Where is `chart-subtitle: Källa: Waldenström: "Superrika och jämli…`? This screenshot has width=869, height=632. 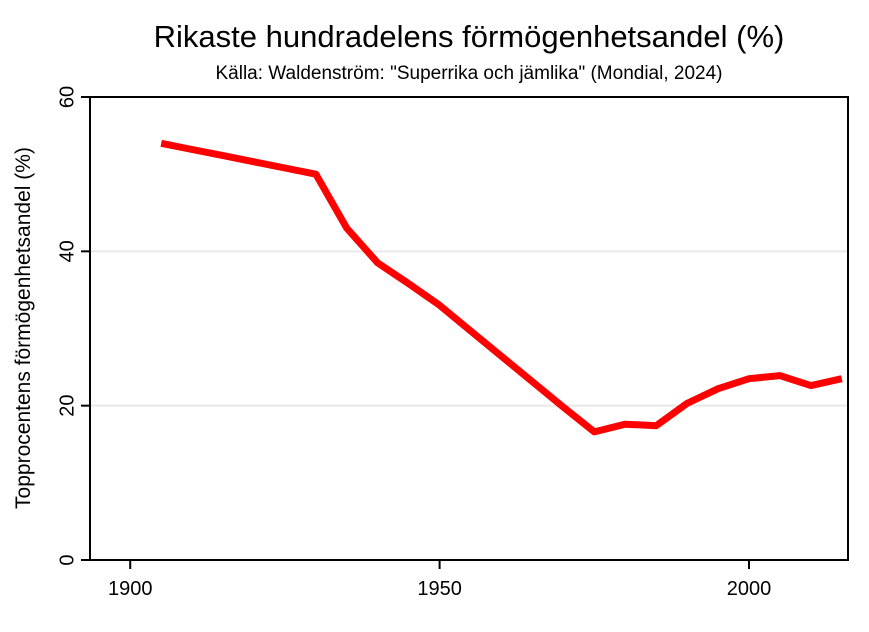
chart-subtitle: Källa: Waldenström: "Superrika och jämli… is located at coordinates (469, 73).